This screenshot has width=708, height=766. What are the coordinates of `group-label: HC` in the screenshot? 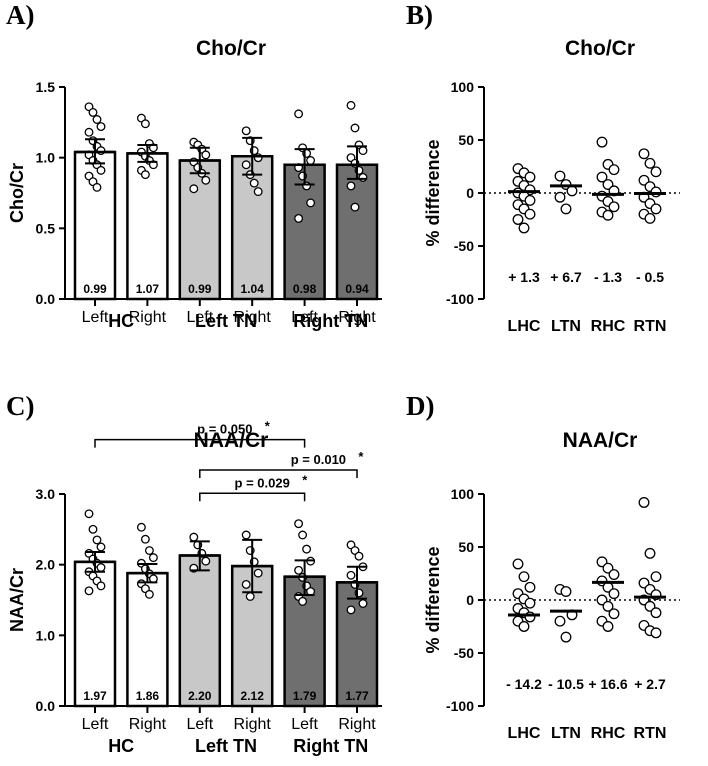 It's located at (121, 746).